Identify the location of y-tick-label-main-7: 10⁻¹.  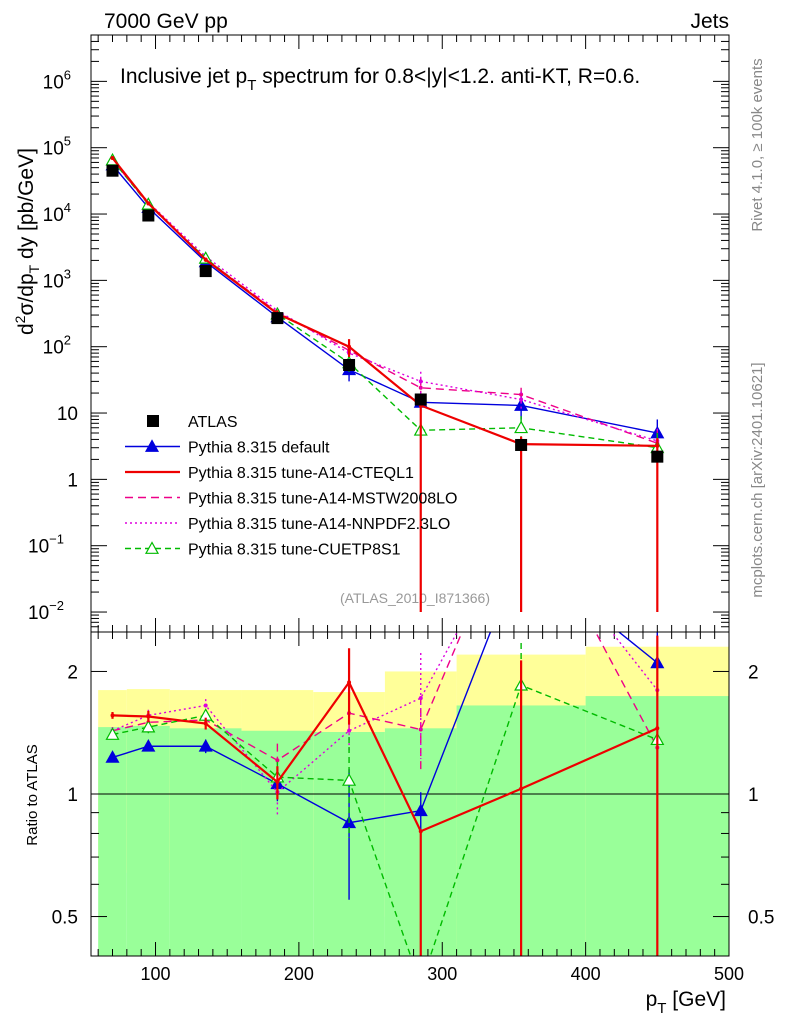
(46, 545).